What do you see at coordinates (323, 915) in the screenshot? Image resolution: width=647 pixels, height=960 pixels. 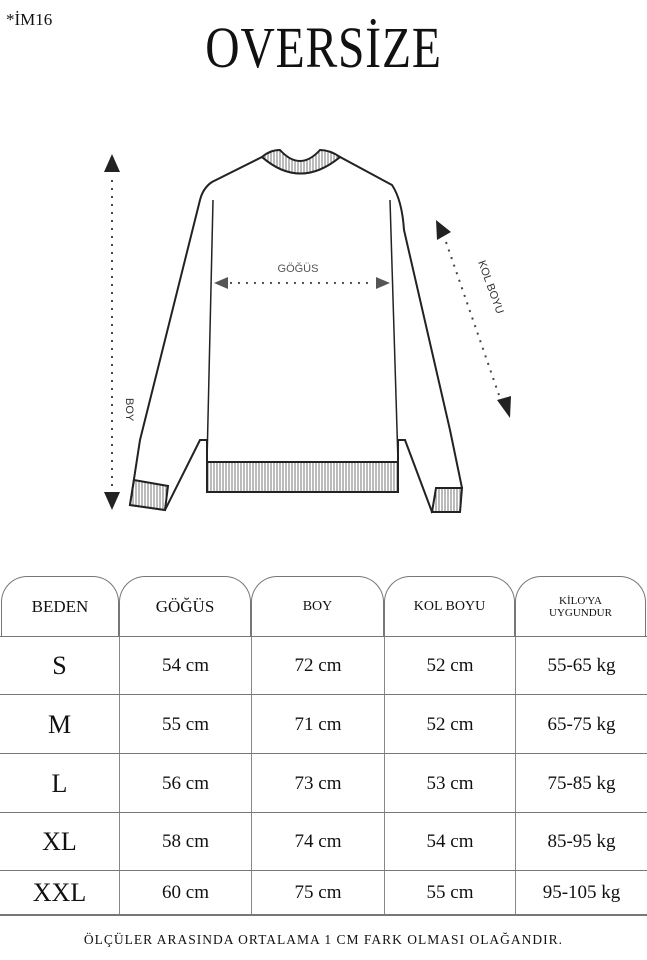 I see `table-bottom-border` at bounding box center [323, 915].